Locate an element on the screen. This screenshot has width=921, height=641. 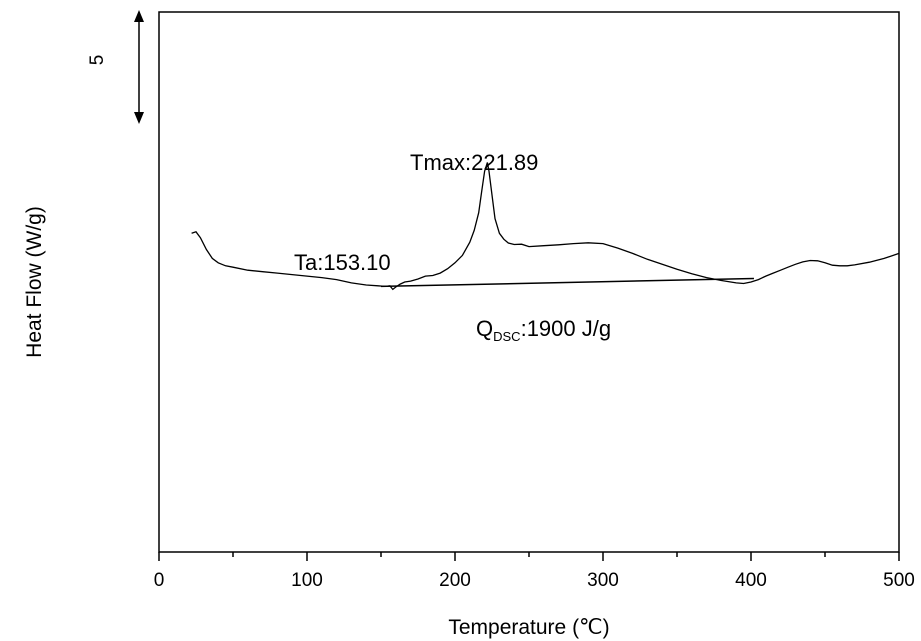
tmax-annotation: Tmax:221.89 is located at coordinates (474, 162).